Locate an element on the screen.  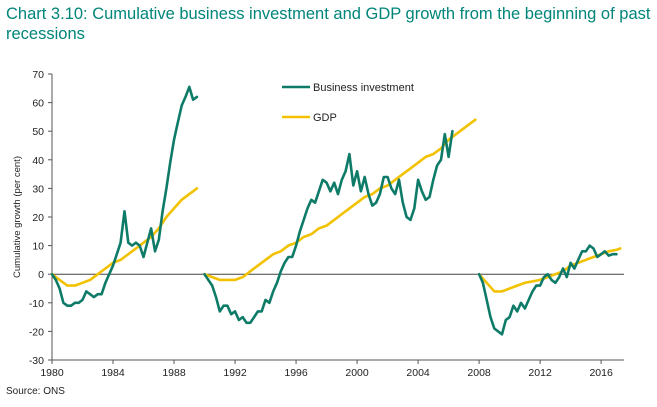
y-tick-label: -10 is located at coordinates (36, 304).